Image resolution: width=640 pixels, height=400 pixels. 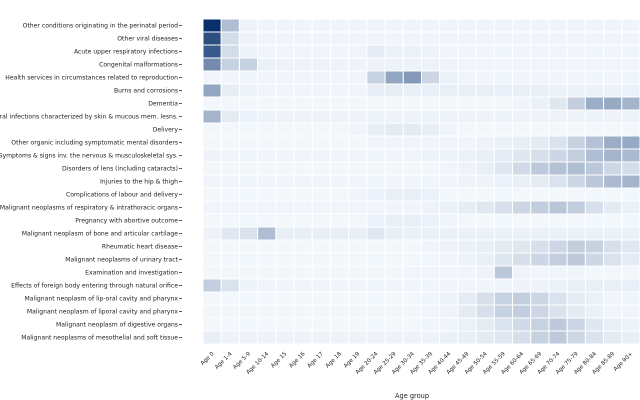 What do you see at coordinates (163, 104) in the screenshot?
I see `y-tick-label: Dementia` at bounding box center [163, 104].